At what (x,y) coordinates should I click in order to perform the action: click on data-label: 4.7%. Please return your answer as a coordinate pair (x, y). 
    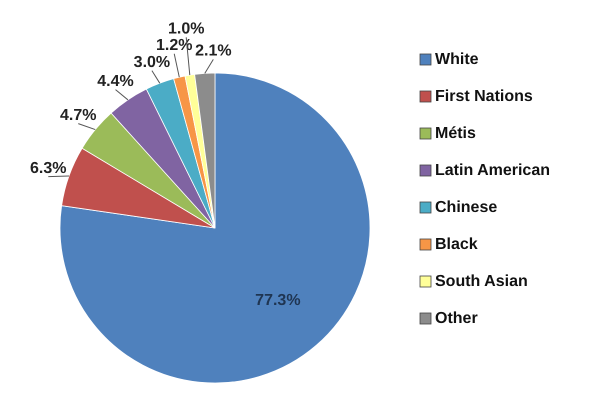
    Looking at the image, I should click on (78, 115).